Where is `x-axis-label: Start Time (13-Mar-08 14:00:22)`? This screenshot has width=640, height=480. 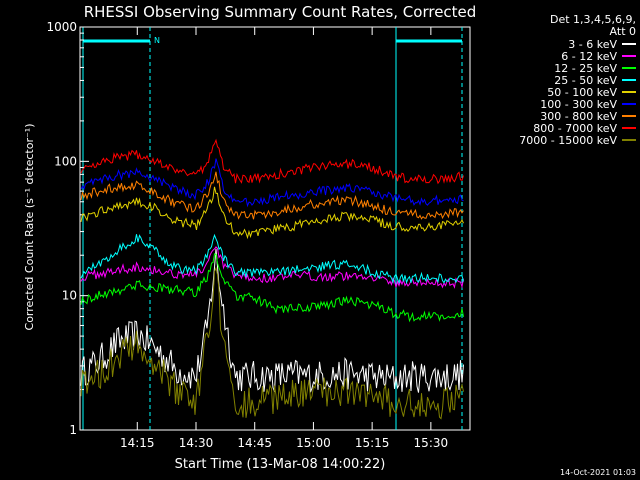
x-axis-label: Start Time (13-Mar-08 14:00:22) is located at coordinates (280, 464).